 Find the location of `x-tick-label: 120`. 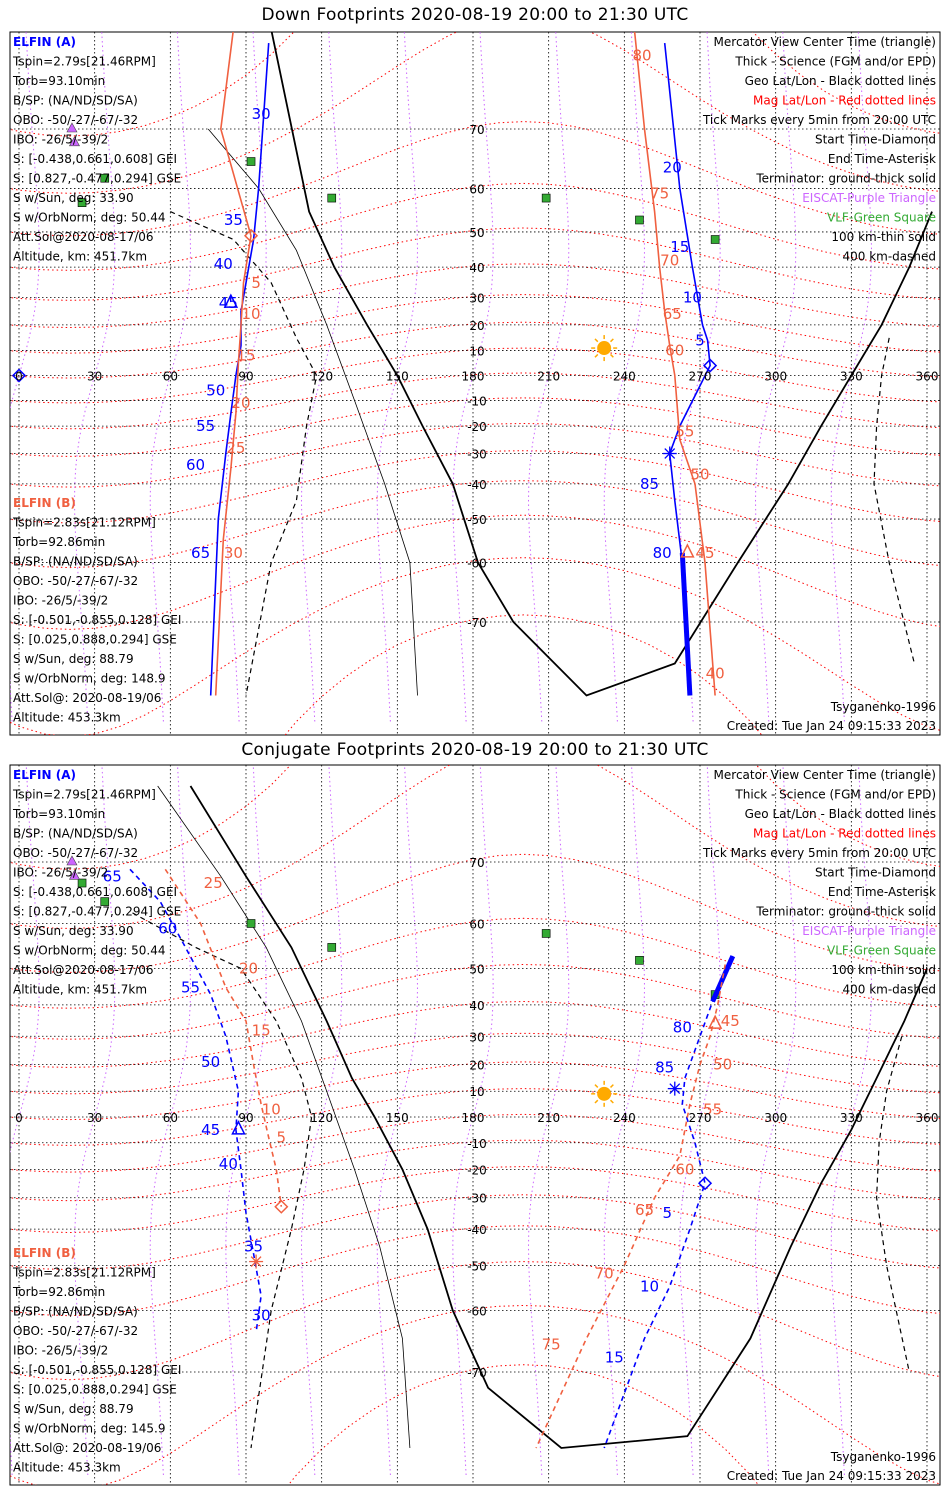

x-tick-label: 120 is located at coordinates (321, 1118).